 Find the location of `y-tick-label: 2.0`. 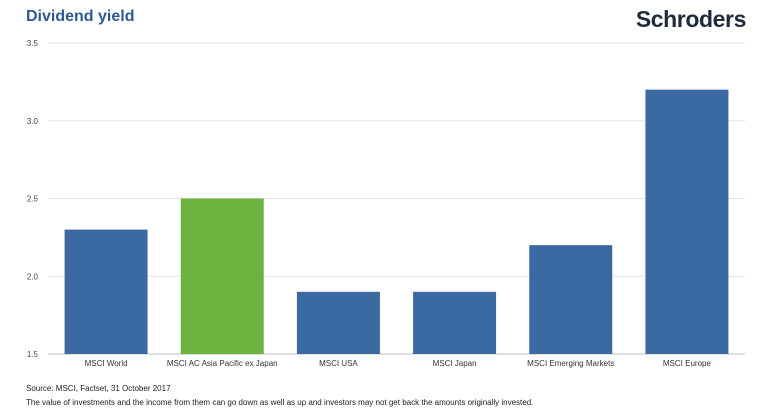

y-tick-label: 2.0 is located at coordinates (33, 276).